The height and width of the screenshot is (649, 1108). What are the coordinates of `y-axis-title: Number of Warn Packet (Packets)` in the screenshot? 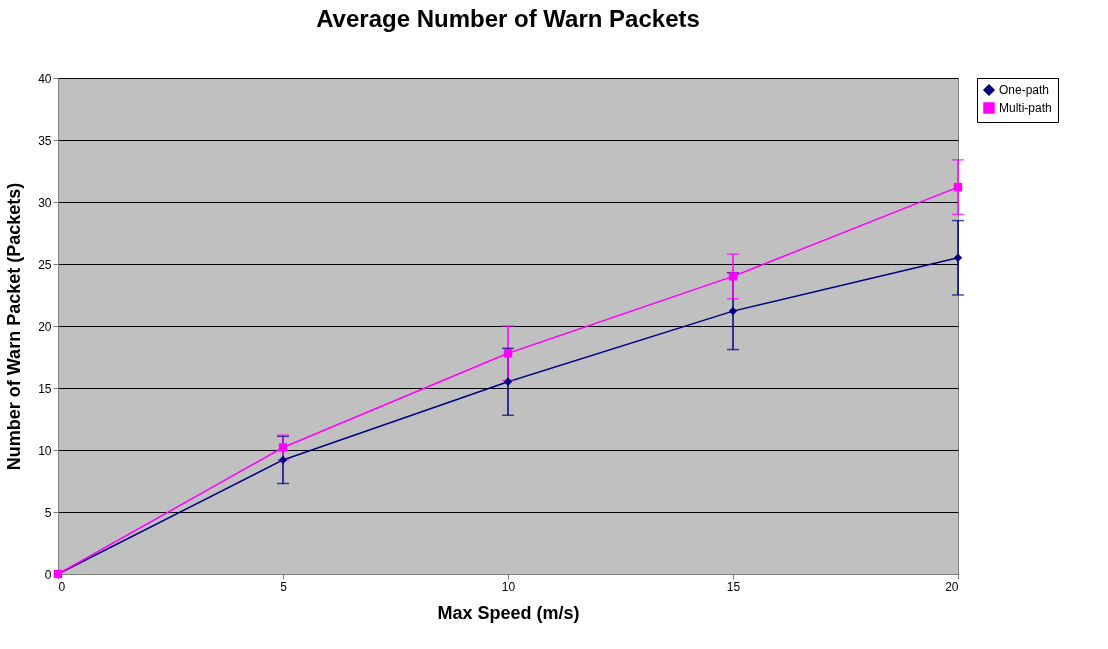 It's located at (14, 326).